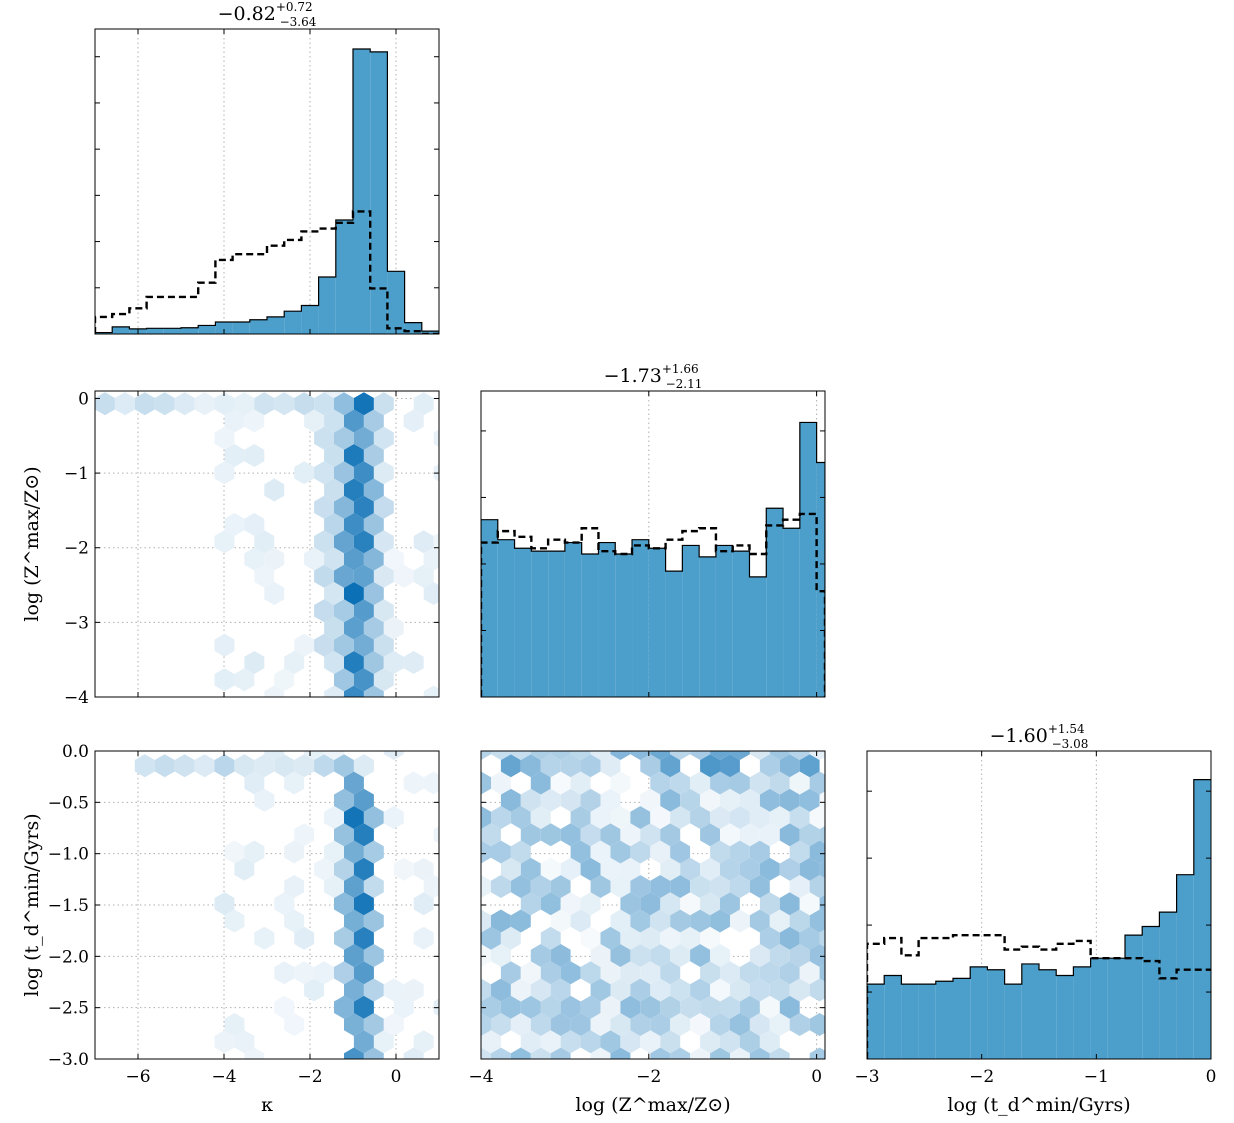  Describe the element at coordinates (480, 1077) in the screenshot. I see `s21-x-tick-label: −4` at that location.